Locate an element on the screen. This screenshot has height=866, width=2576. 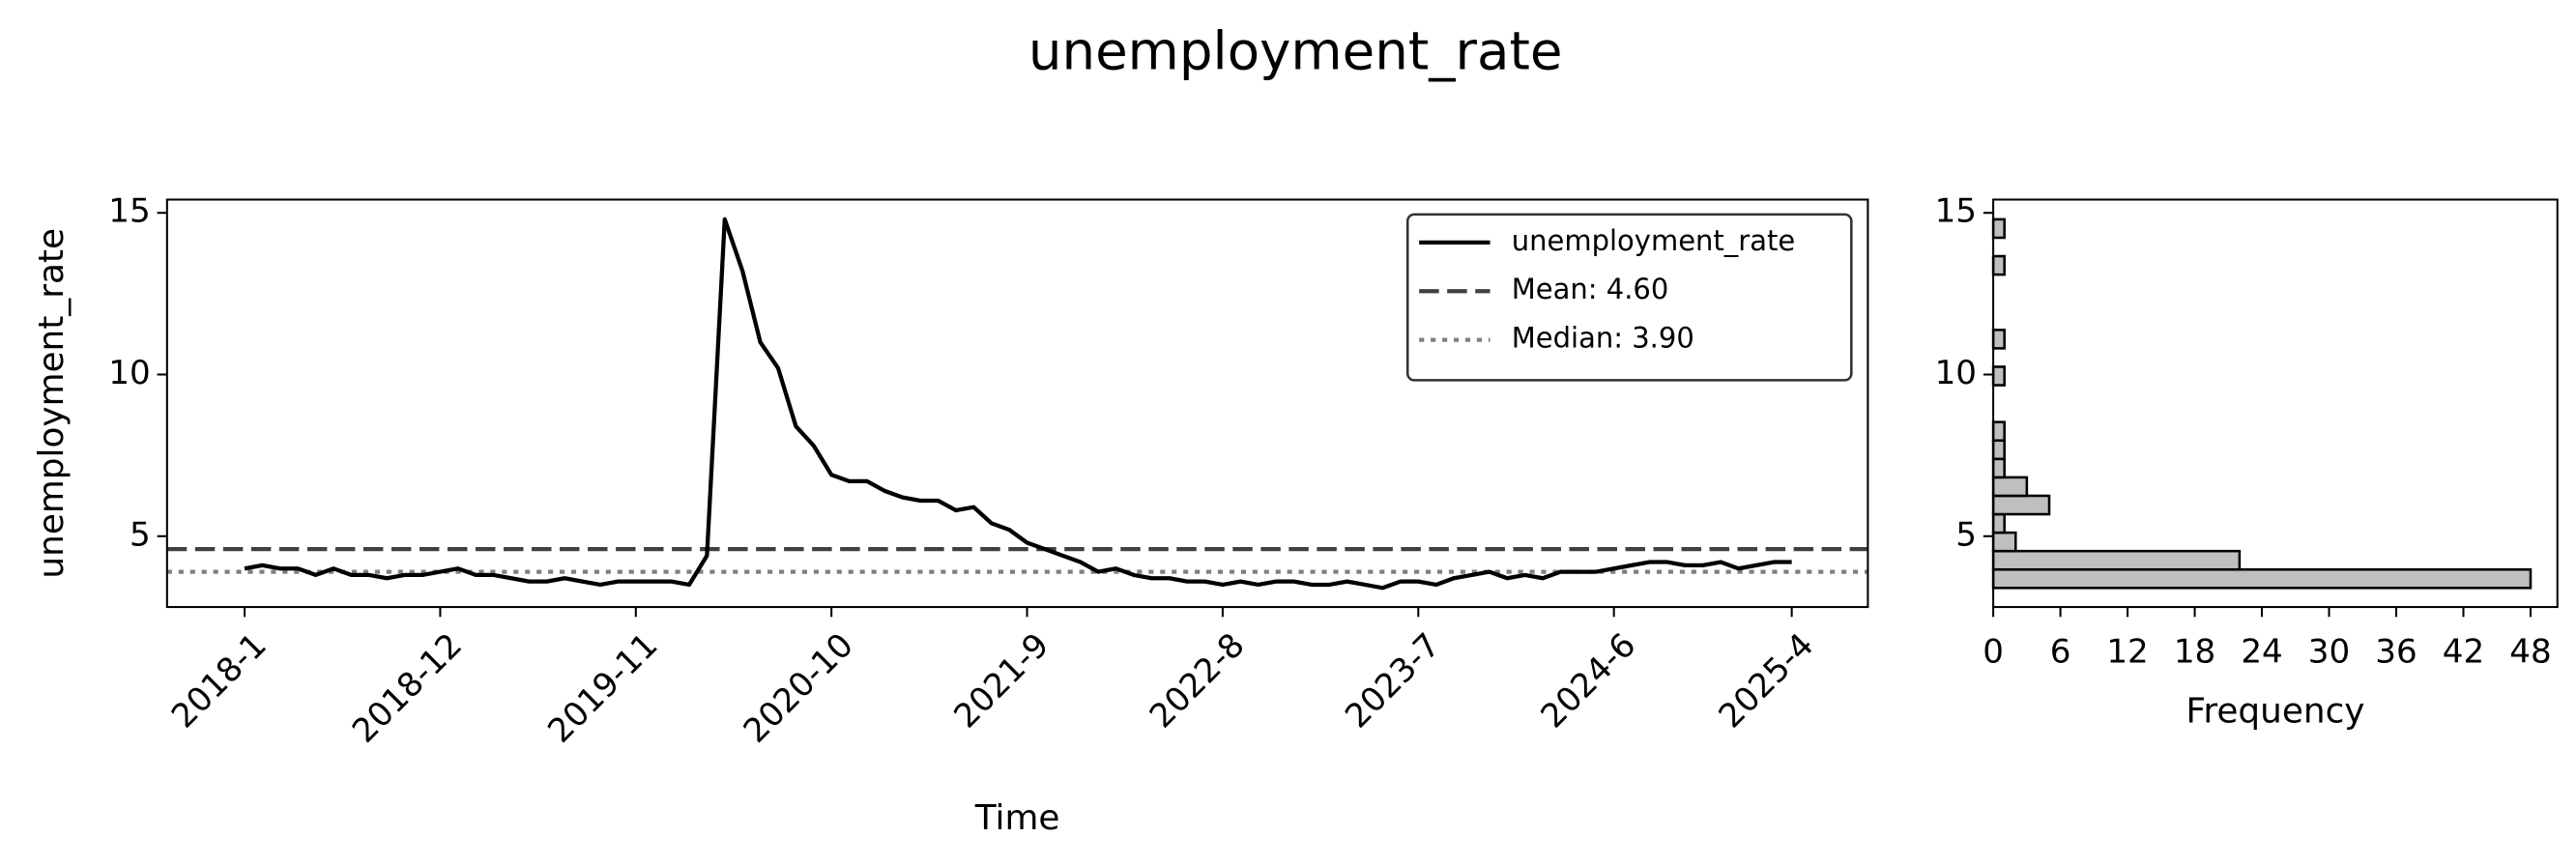
x-tick-label: 18 is located at coordinates (2194, 652).